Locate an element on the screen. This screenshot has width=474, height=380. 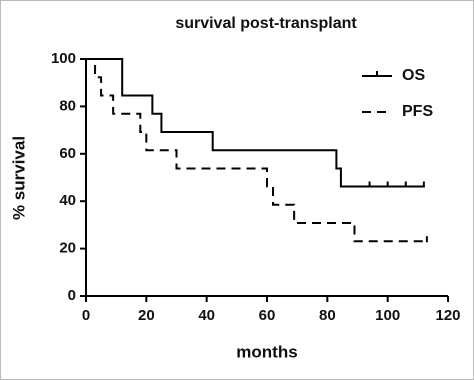
x-tick-label: 100 is located at coordinates (387, 315).